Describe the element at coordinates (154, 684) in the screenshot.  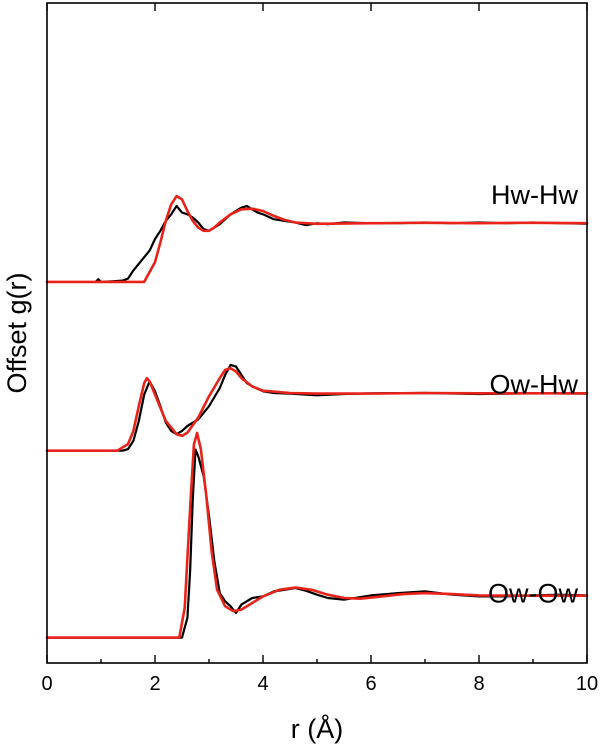
I see `x-tick-label: 2` at that location.